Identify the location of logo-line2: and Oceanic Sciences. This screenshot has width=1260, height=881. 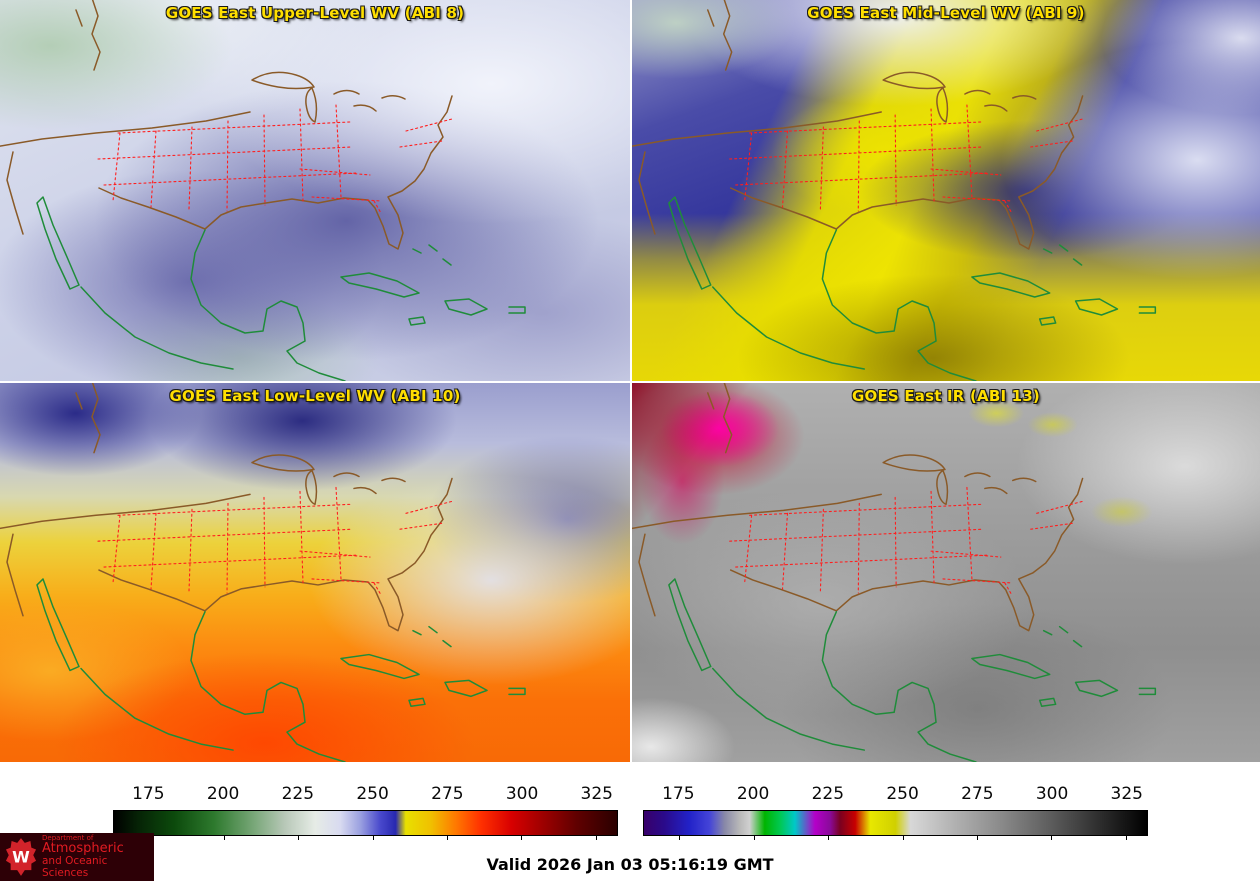
(75, 867).